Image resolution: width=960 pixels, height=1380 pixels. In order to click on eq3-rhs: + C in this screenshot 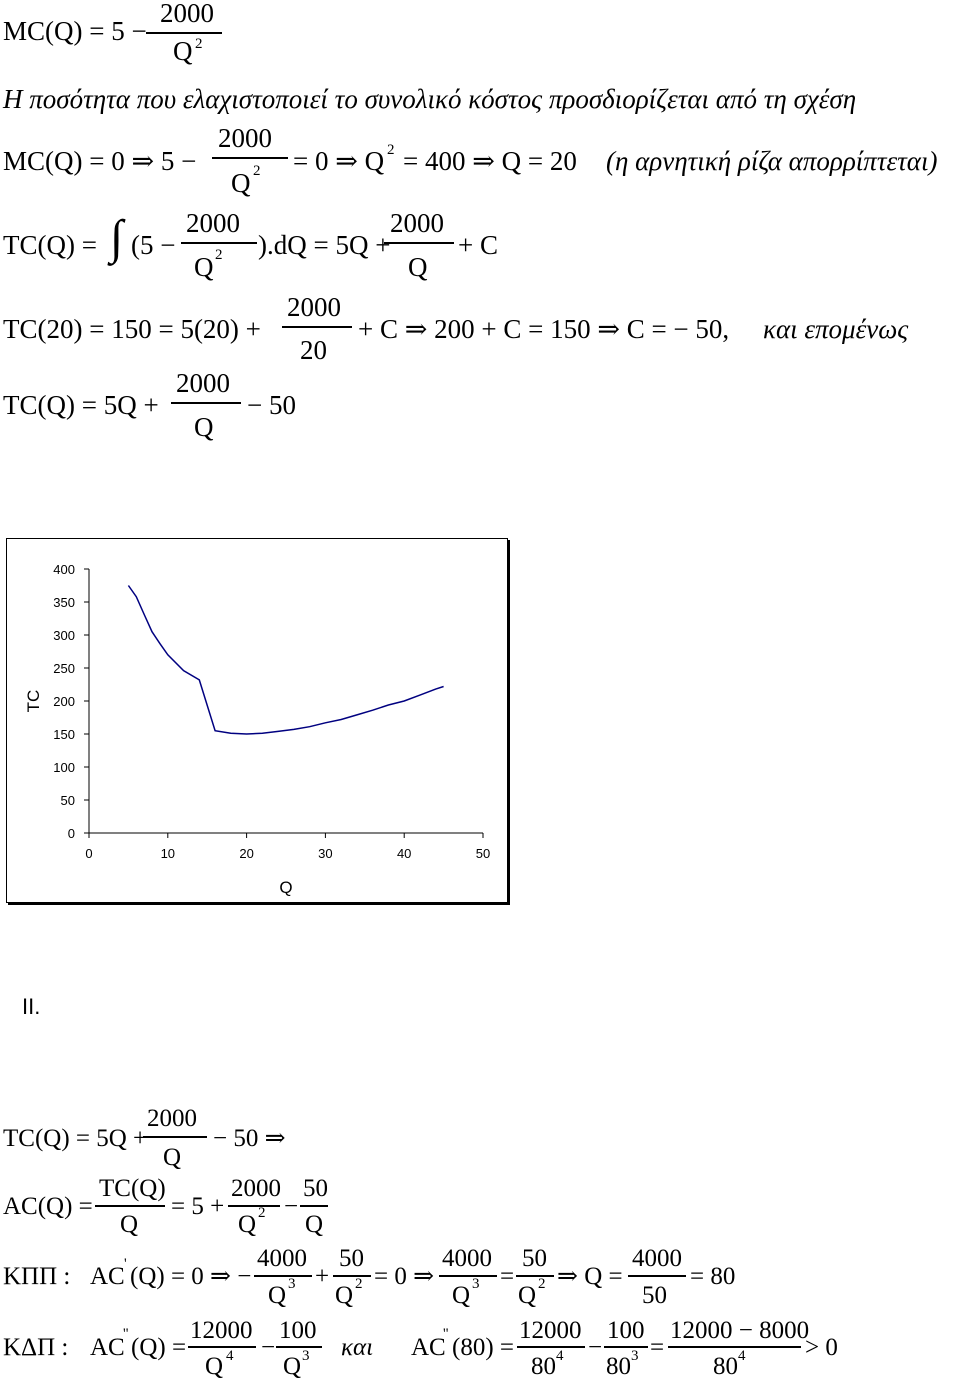, I will do `click(478, 245)`.